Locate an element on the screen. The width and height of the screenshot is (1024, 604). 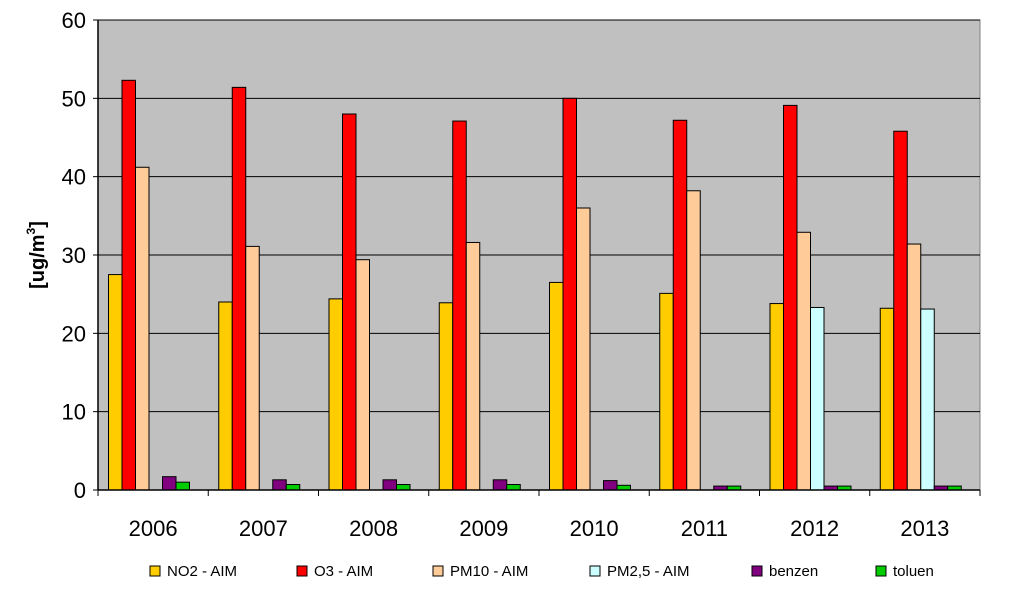
y-tick-label: 20 is located at coordinates (74, 333).